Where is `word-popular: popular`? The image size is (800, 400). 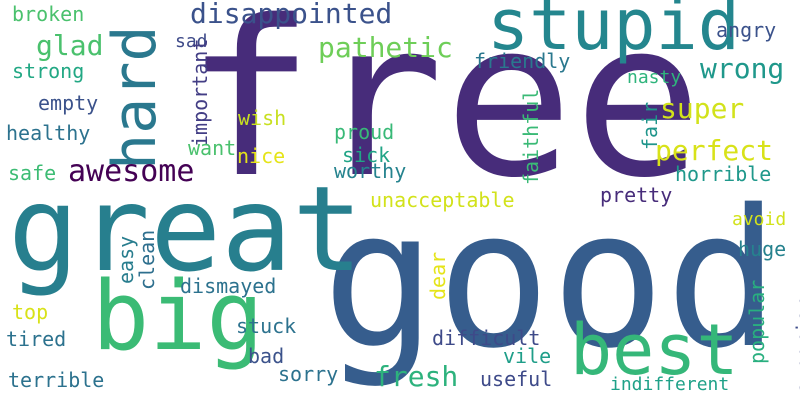 word-popular: popular is located at coordinates (757, 321).